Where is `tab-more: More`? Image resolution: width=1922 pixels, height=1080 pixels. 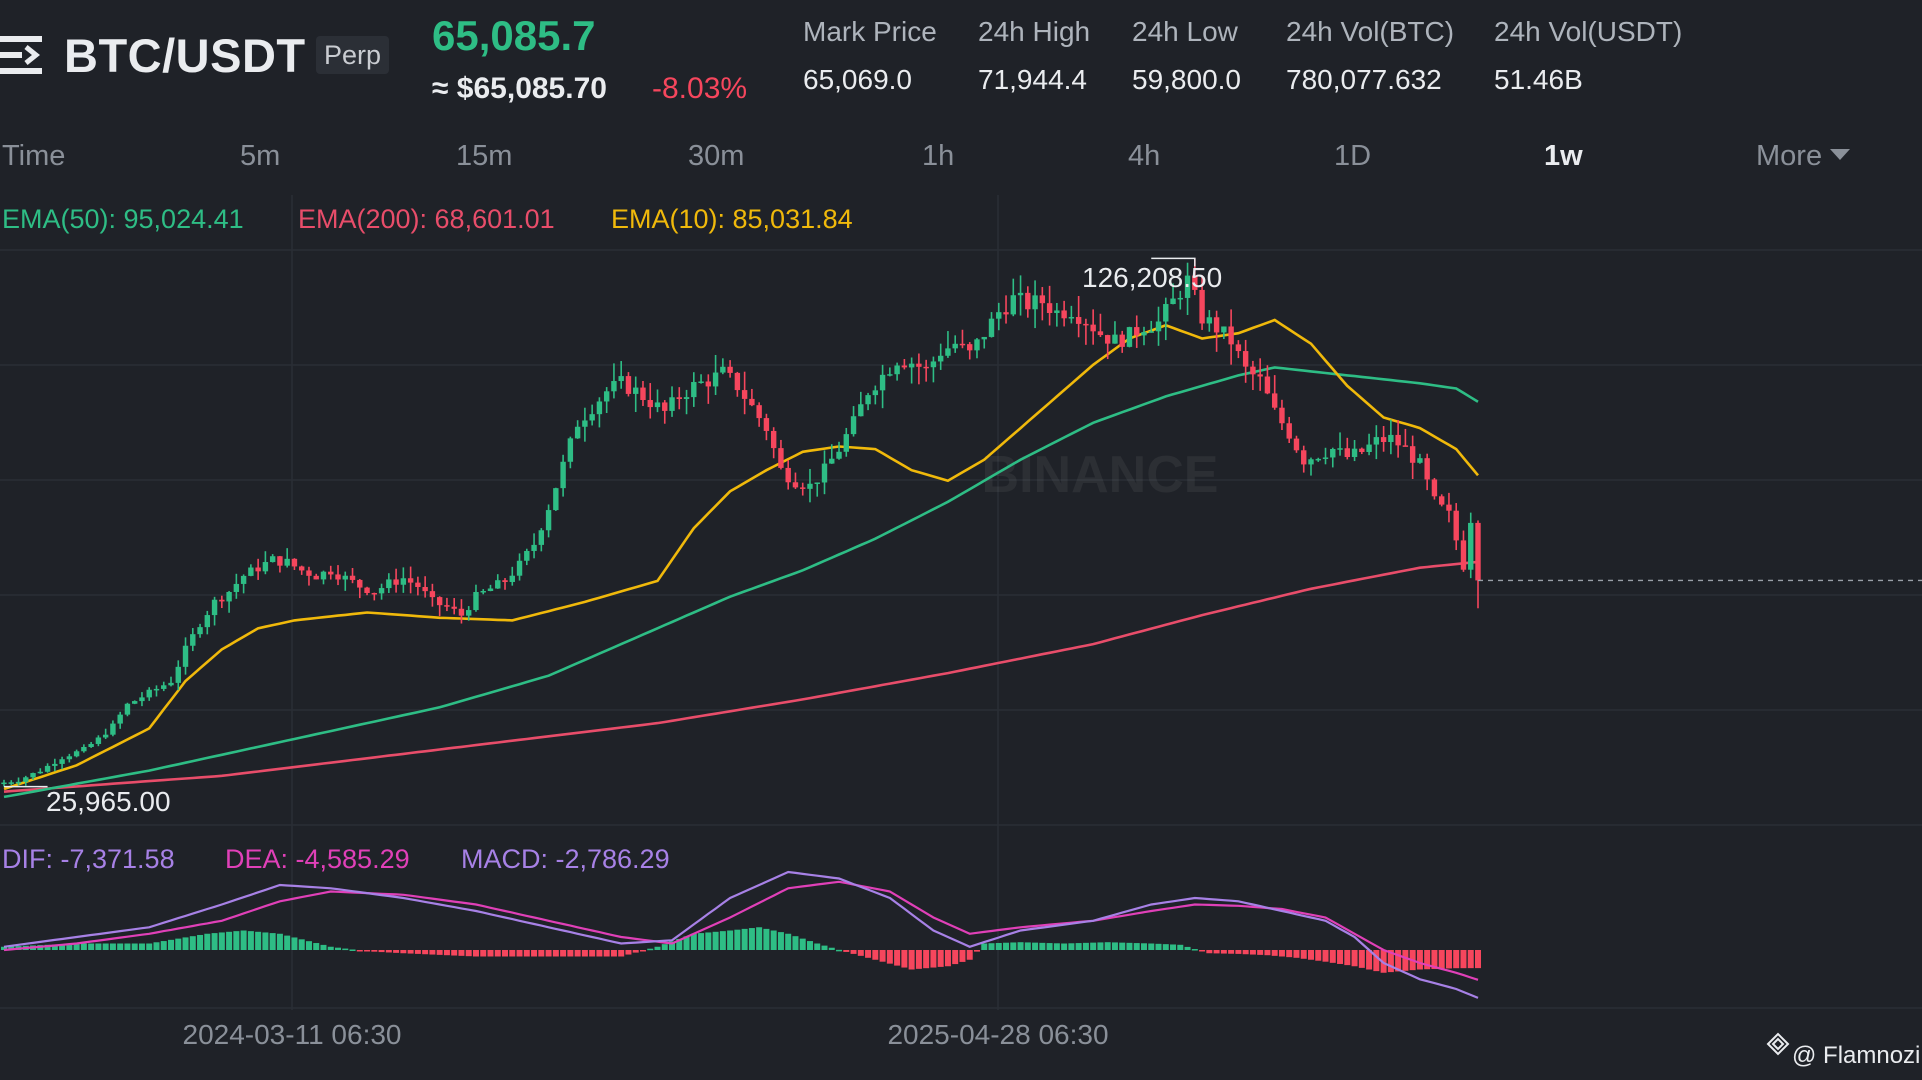 tab-more: More is located at coordinates (1803, 156).